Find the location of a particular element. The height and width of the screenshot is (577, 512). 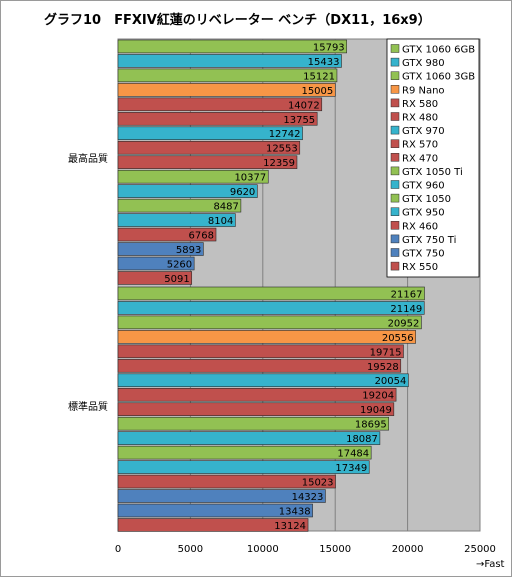

data-label: 21167 is located at coordinates (407, 294).